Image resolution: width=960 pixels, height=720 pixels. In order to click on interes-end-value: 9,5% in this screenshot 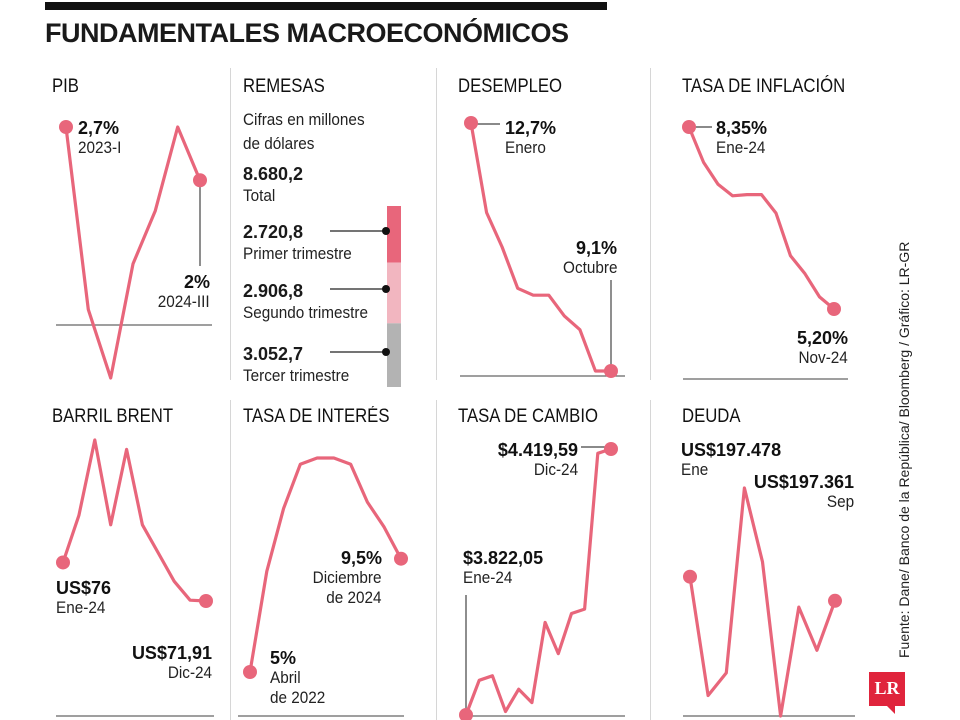, I will do `click(361, 558)`.